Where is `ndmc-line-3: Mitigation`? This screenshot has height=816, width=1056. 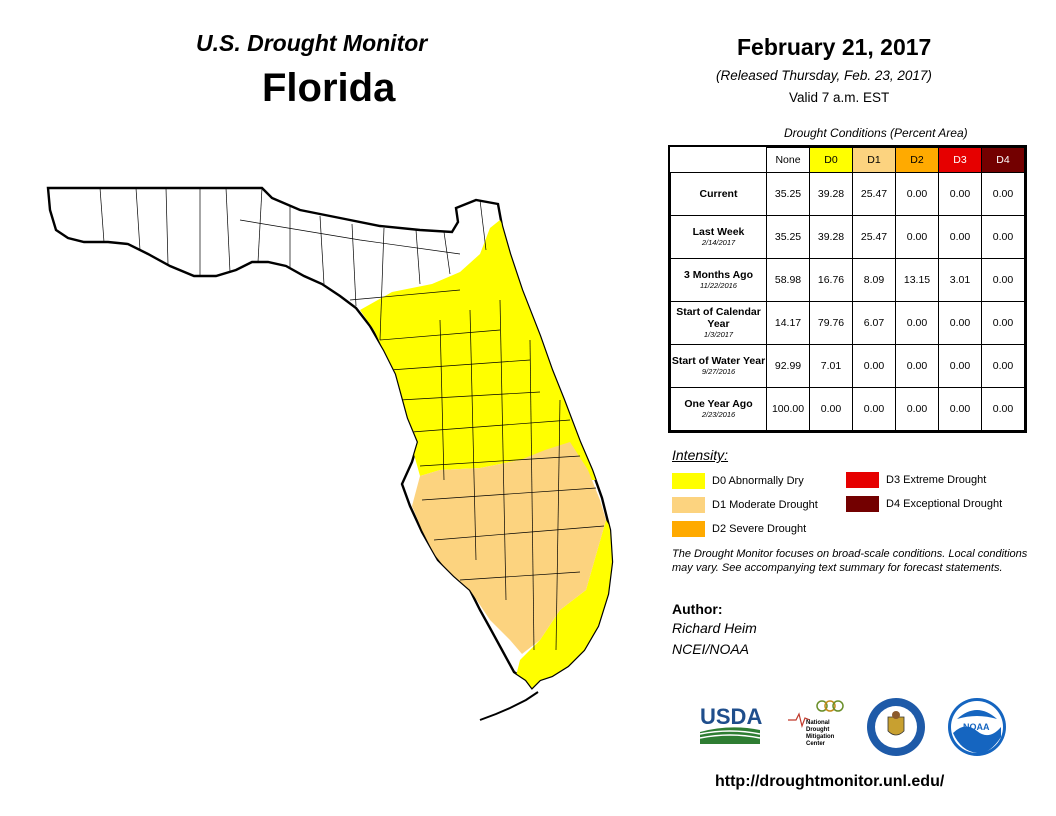 ndmc-line-3: Mitigation is located at coordinates (820, 737).